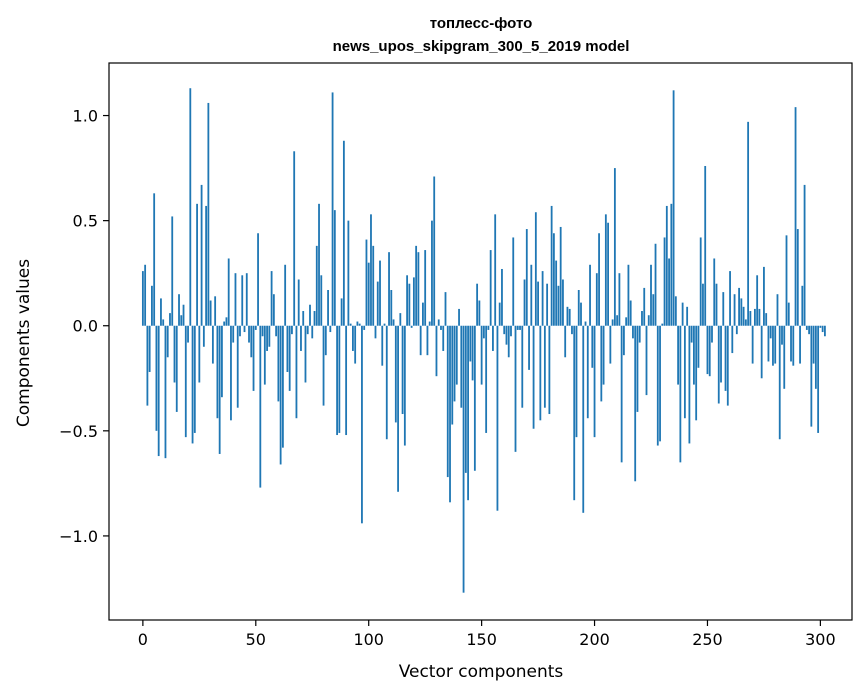  Describe the element at coordinates (143, 639) in the screenshot. I see `x-tick-label: 0` at that location.